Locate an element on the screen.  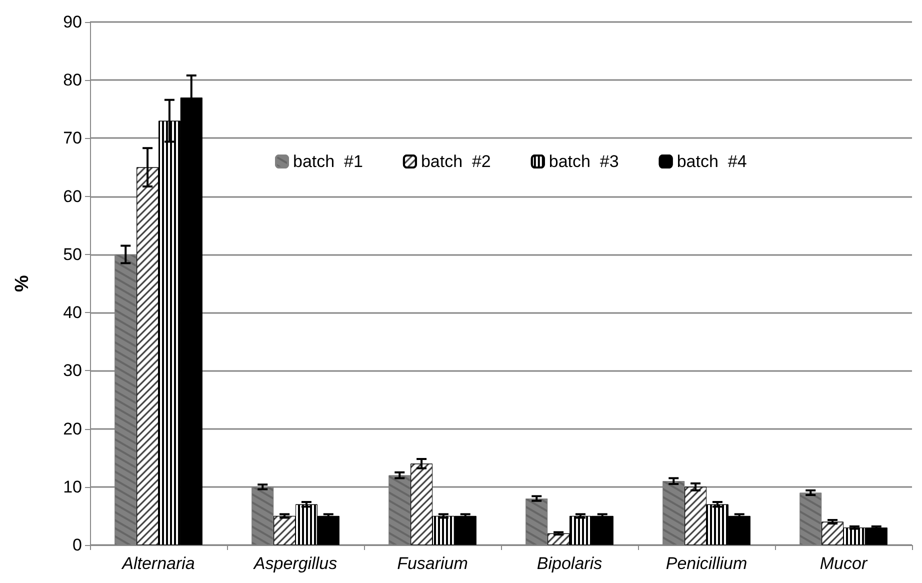
x-tick-label: Mucor is located at coordinates (844, 563).